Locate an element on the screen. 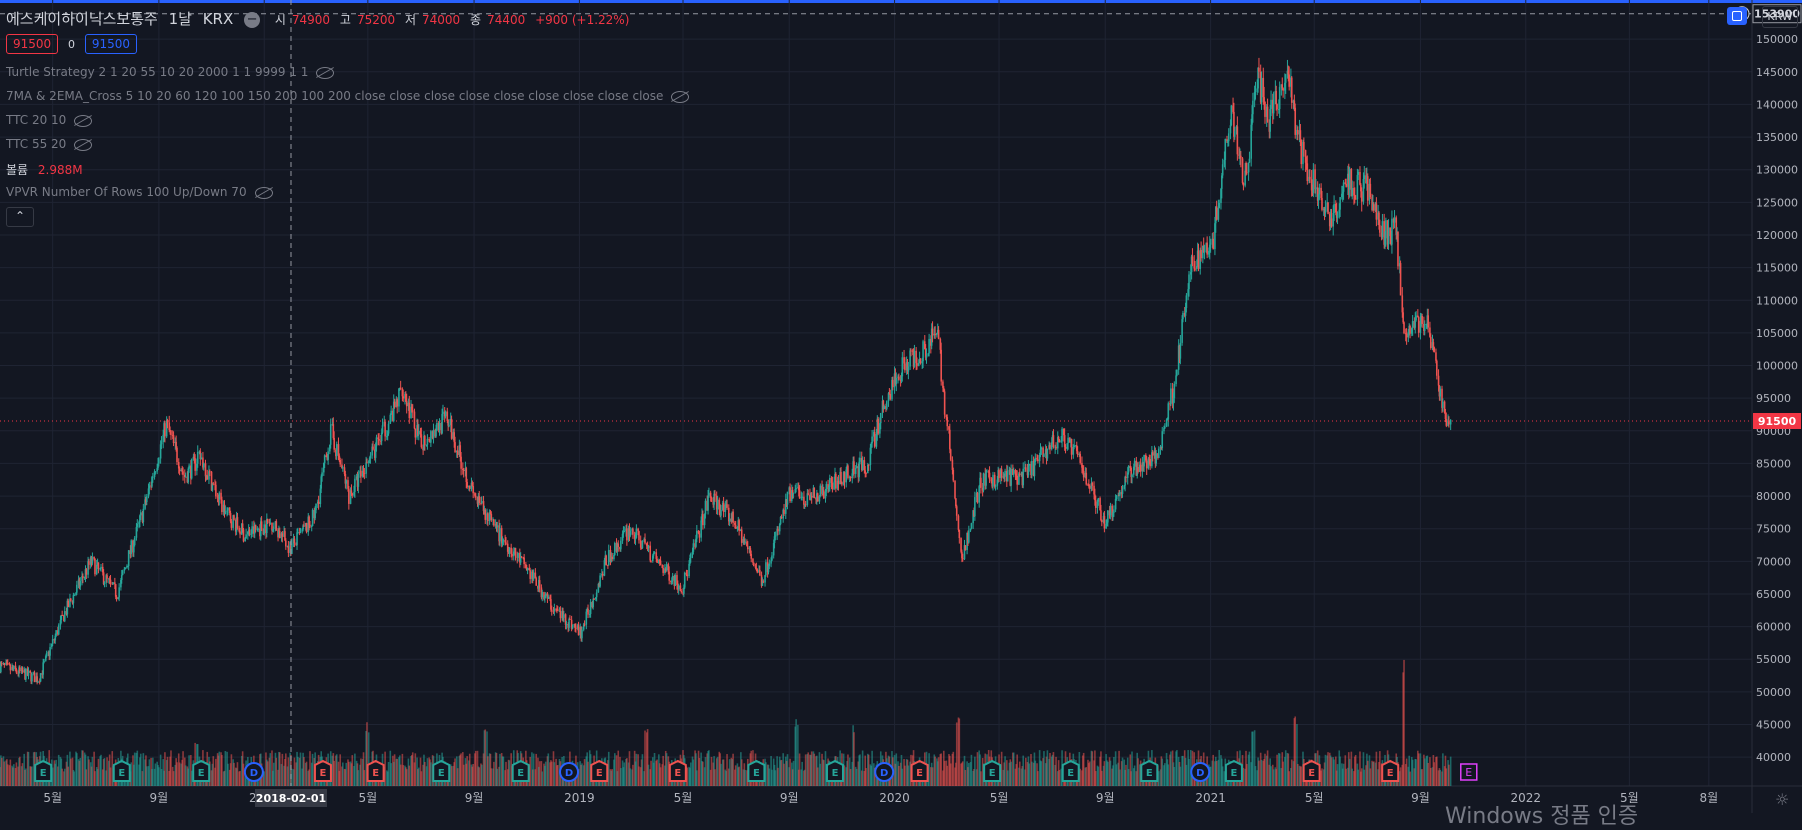 This screenshot has height=830, width=1802. symbol-name: 에스케이하이닉스보통주 is located at coordinates (82, 19).